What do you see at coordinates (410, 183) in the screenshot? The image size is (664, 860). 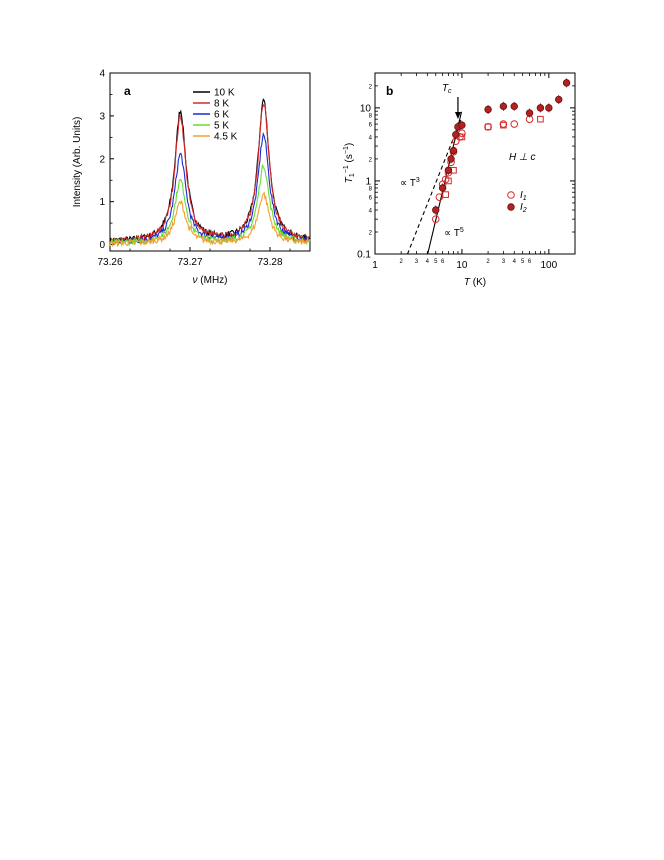 I see `t3-label: ∝ T3` at bounding box center [410, 183].